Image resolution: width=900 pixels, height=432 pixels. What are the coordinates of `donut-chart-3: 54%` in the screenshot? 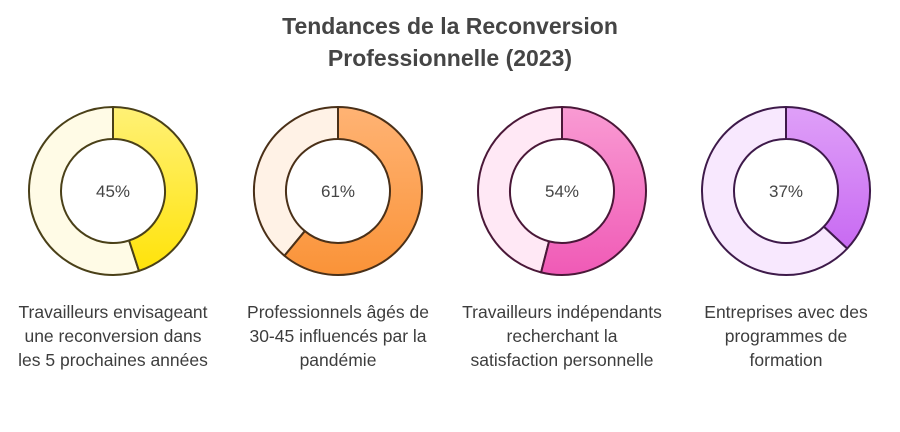 It's located at (562, 191).